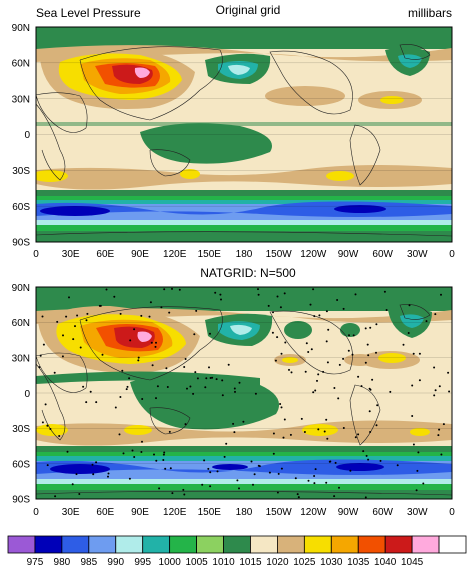  What do you see at coordinates (27, 135) in the screenshot?
I see `panel1-lat-label: 0` at bounding box center [27, 135].